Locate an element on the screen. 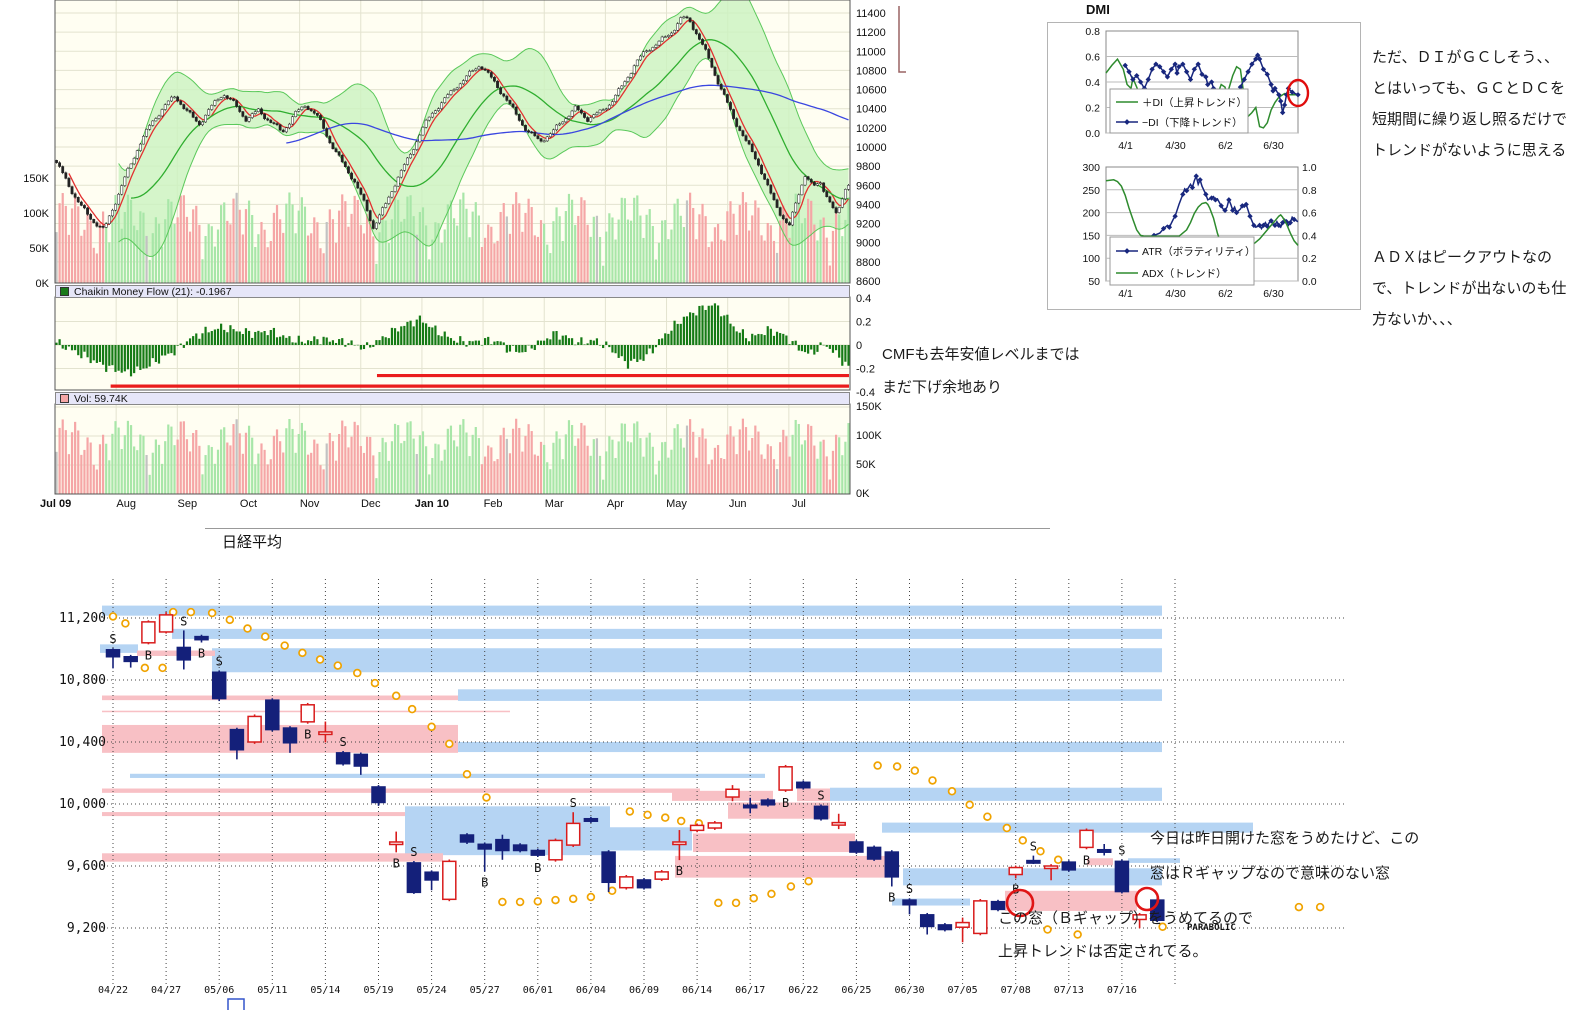 Image resolution: width=1594 pixels, height=1026 pixels. annotation-line: 短期間に繰り返し照るだけで is located at coordinates (1470, 119).